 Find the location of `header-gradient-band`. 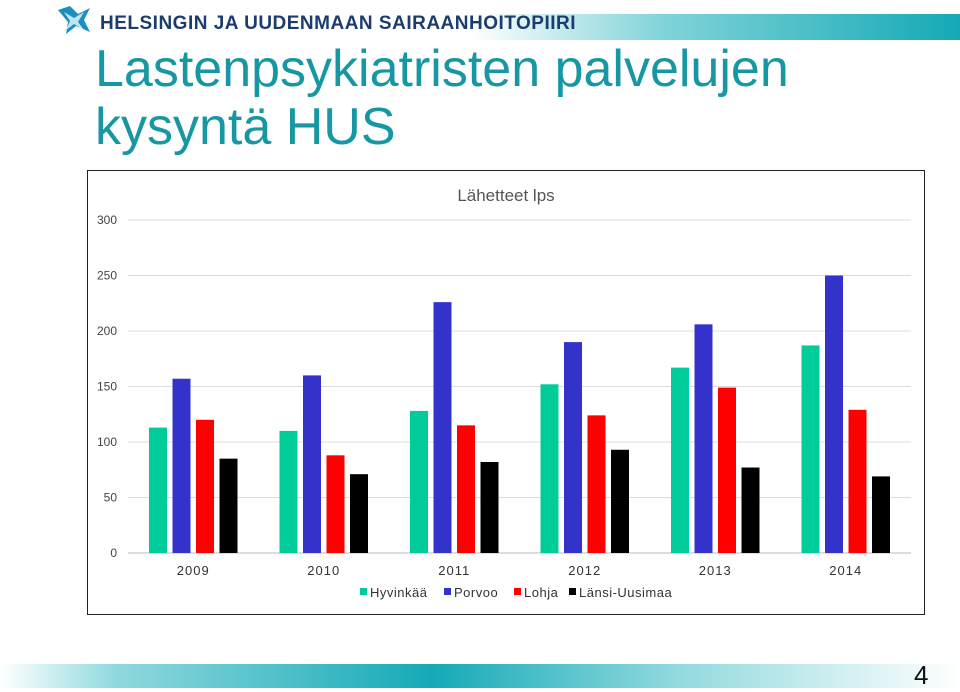

header-gradient-band is located at coordinates (715, 27).